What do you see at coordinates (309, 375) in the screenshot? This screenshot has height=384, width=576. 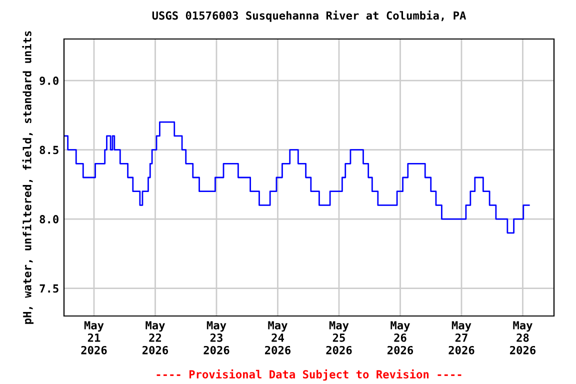 I see `text: ---- Provisional Data Subject to Revision ----` at bounding box center [309, 375].